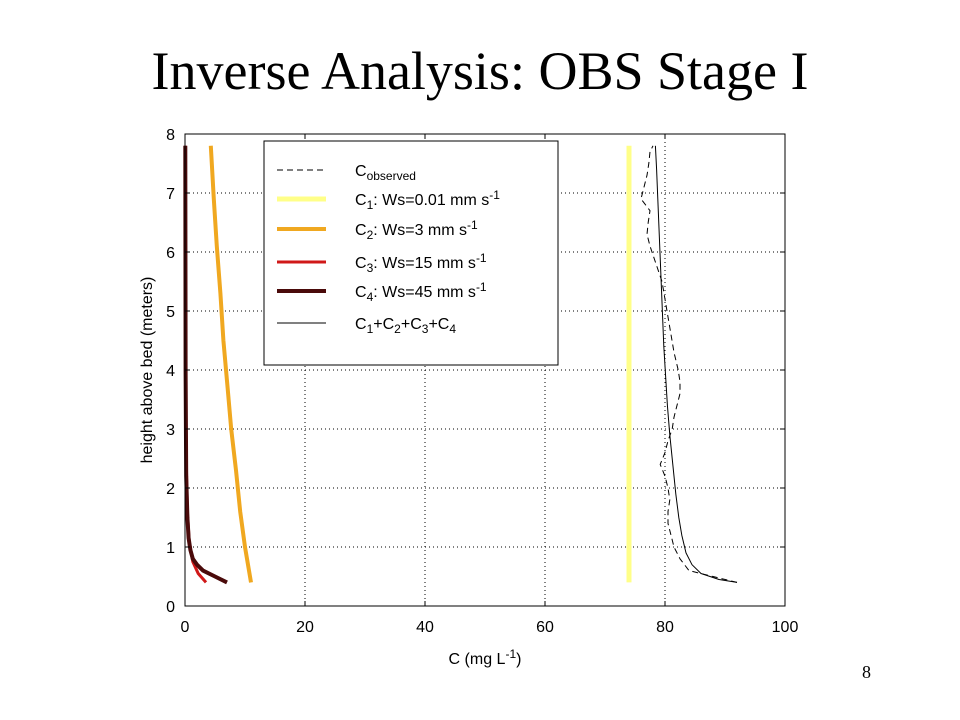  What do you see at coordinates (170, 430) in the screenshot?
I see `y-tick-label: 3` at bounding box center [170, 430].